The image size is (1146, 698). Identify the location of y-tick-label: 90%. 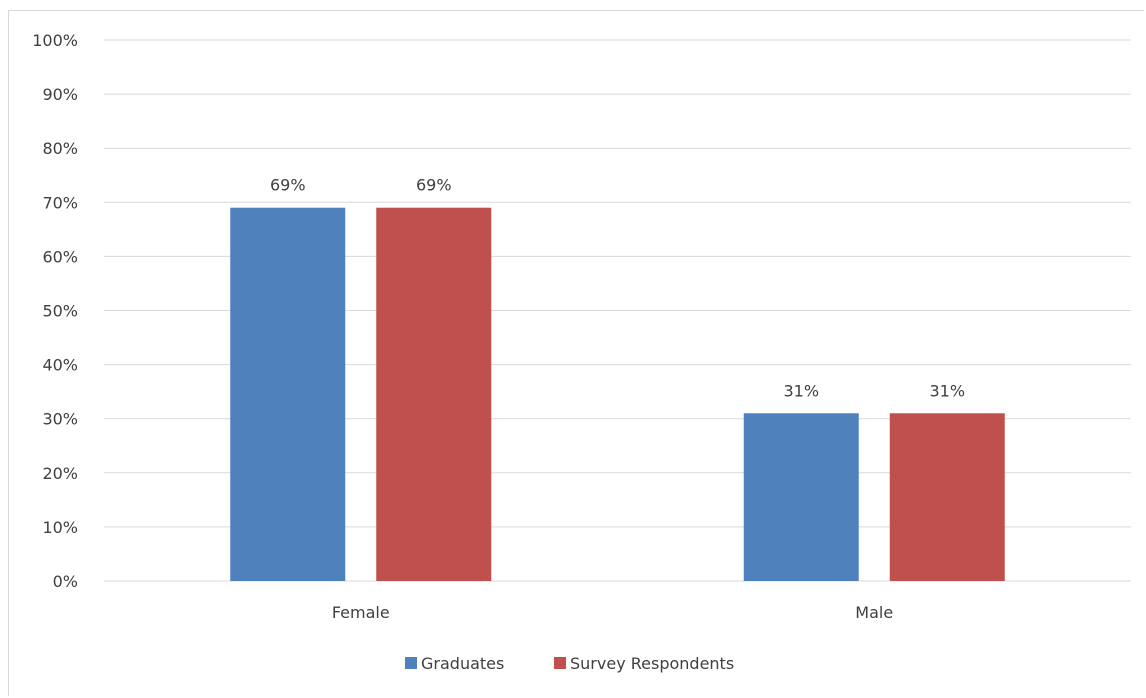
(60, 94).